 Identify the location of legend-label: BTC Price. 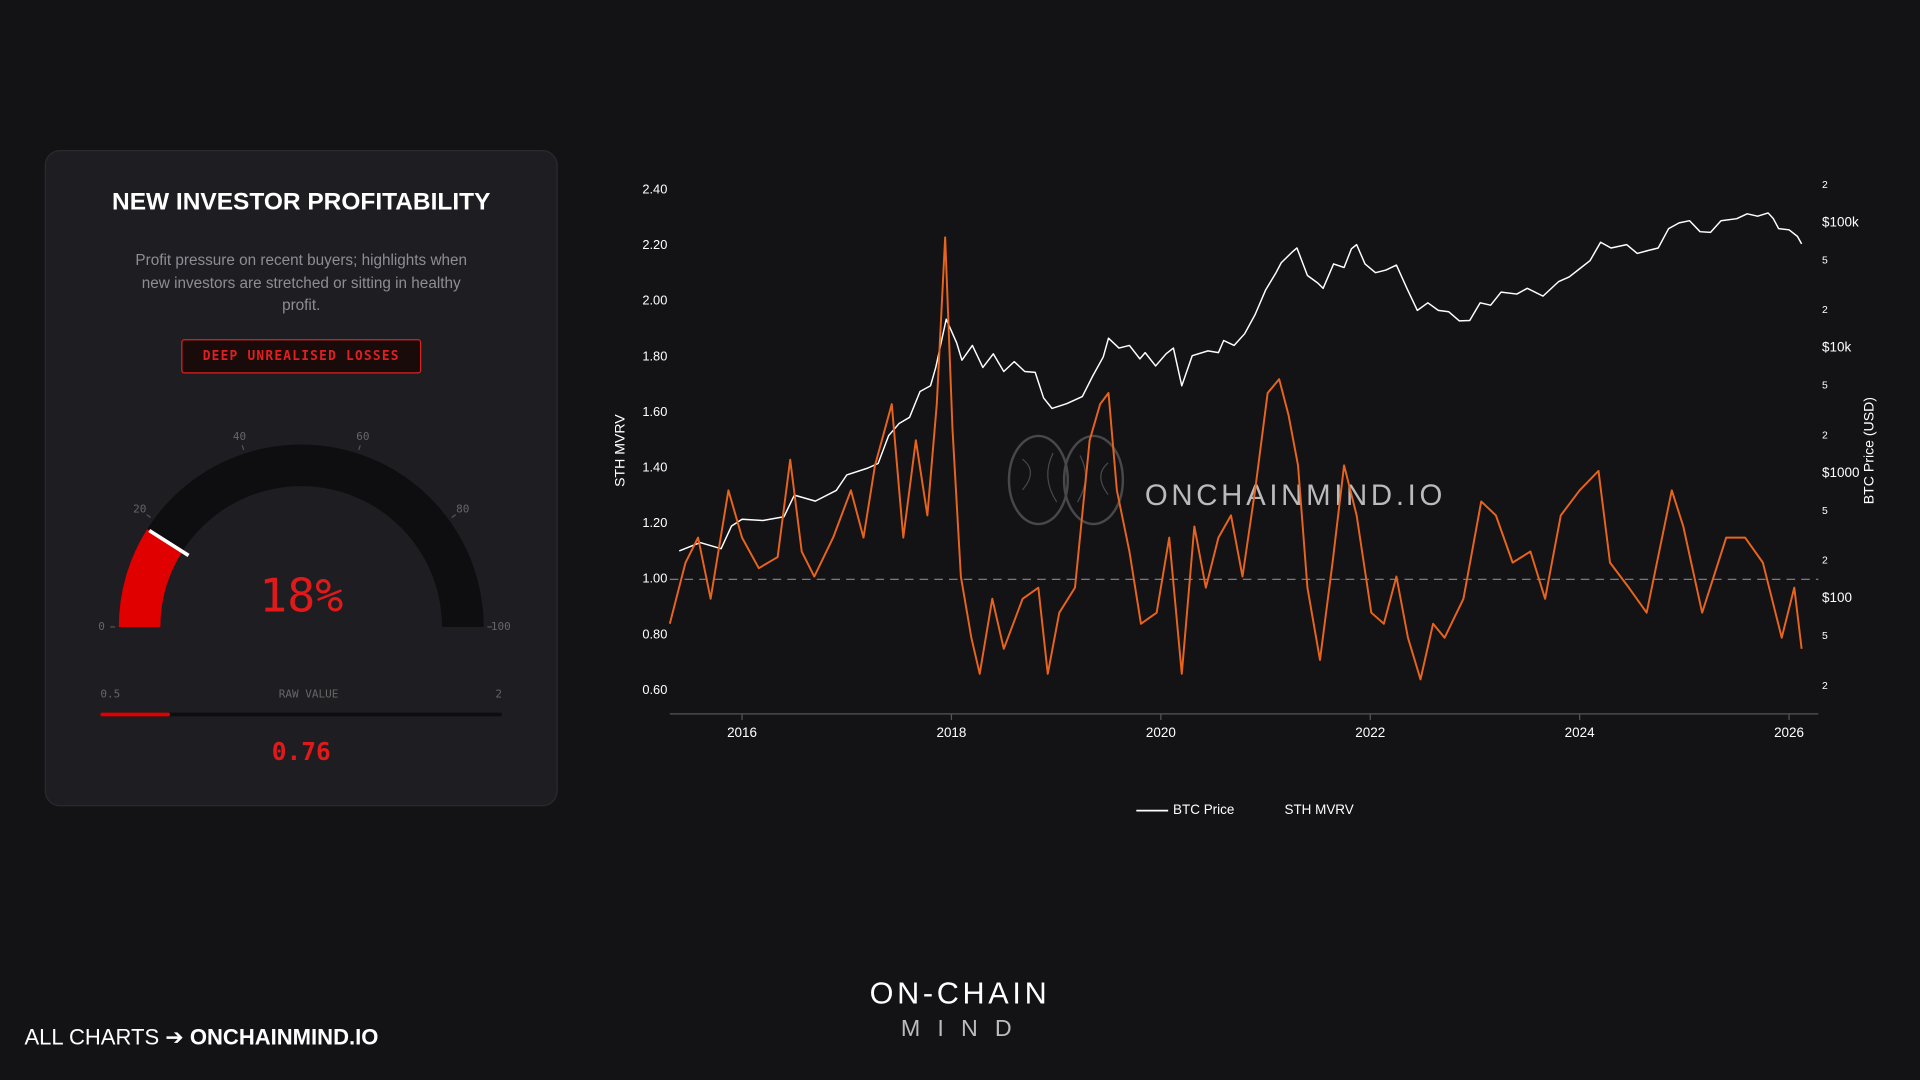
(1203, 809).